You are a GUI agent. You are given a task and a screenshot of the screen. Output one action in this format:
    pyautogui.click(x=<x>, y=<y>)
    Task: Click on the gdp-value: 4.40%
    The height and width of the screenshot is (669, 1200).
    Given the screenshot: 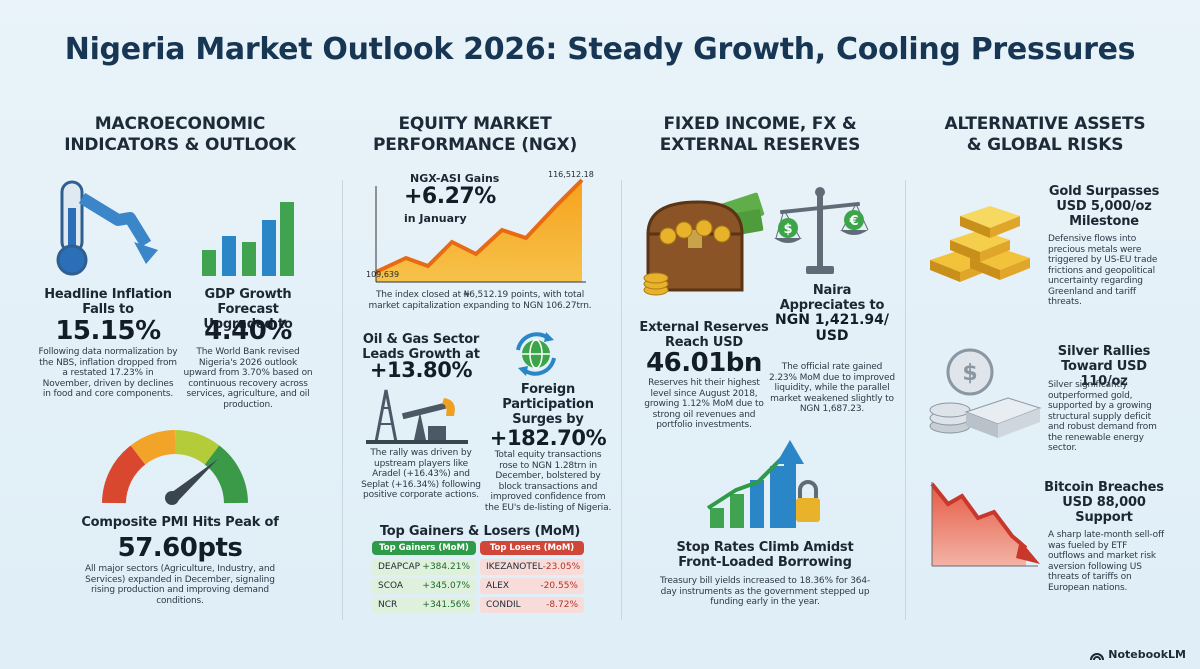 What is the action you would take?
    pyautogui.click(x=248, y=331)
    